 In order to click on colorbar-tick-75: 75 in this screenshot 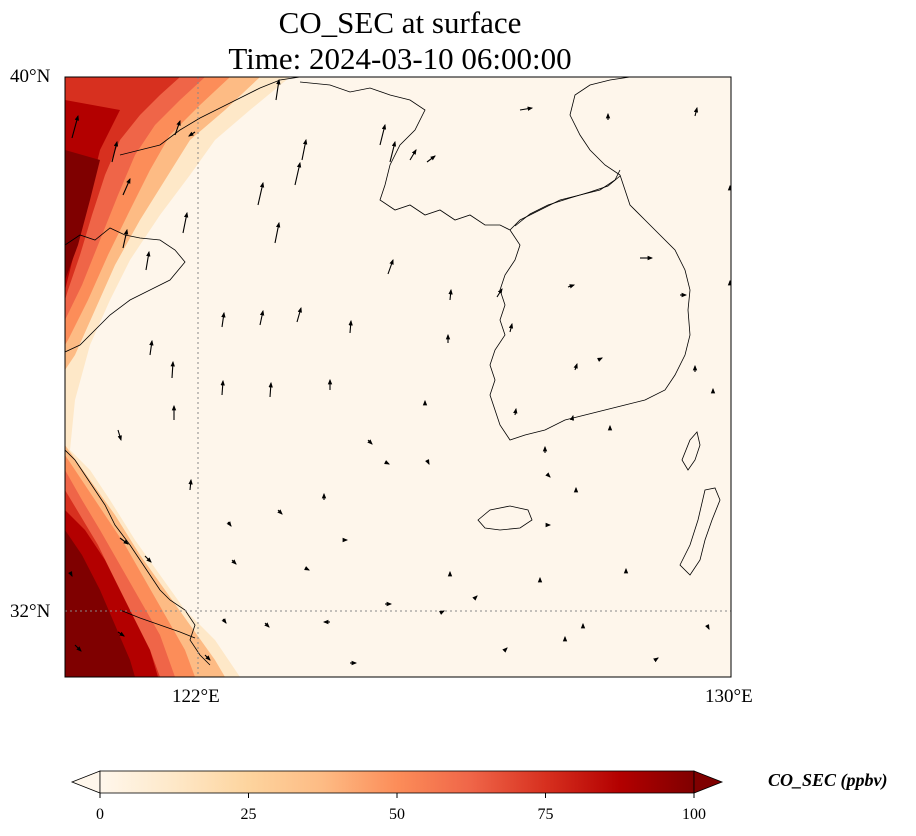, I will do `click(545, 814)`.